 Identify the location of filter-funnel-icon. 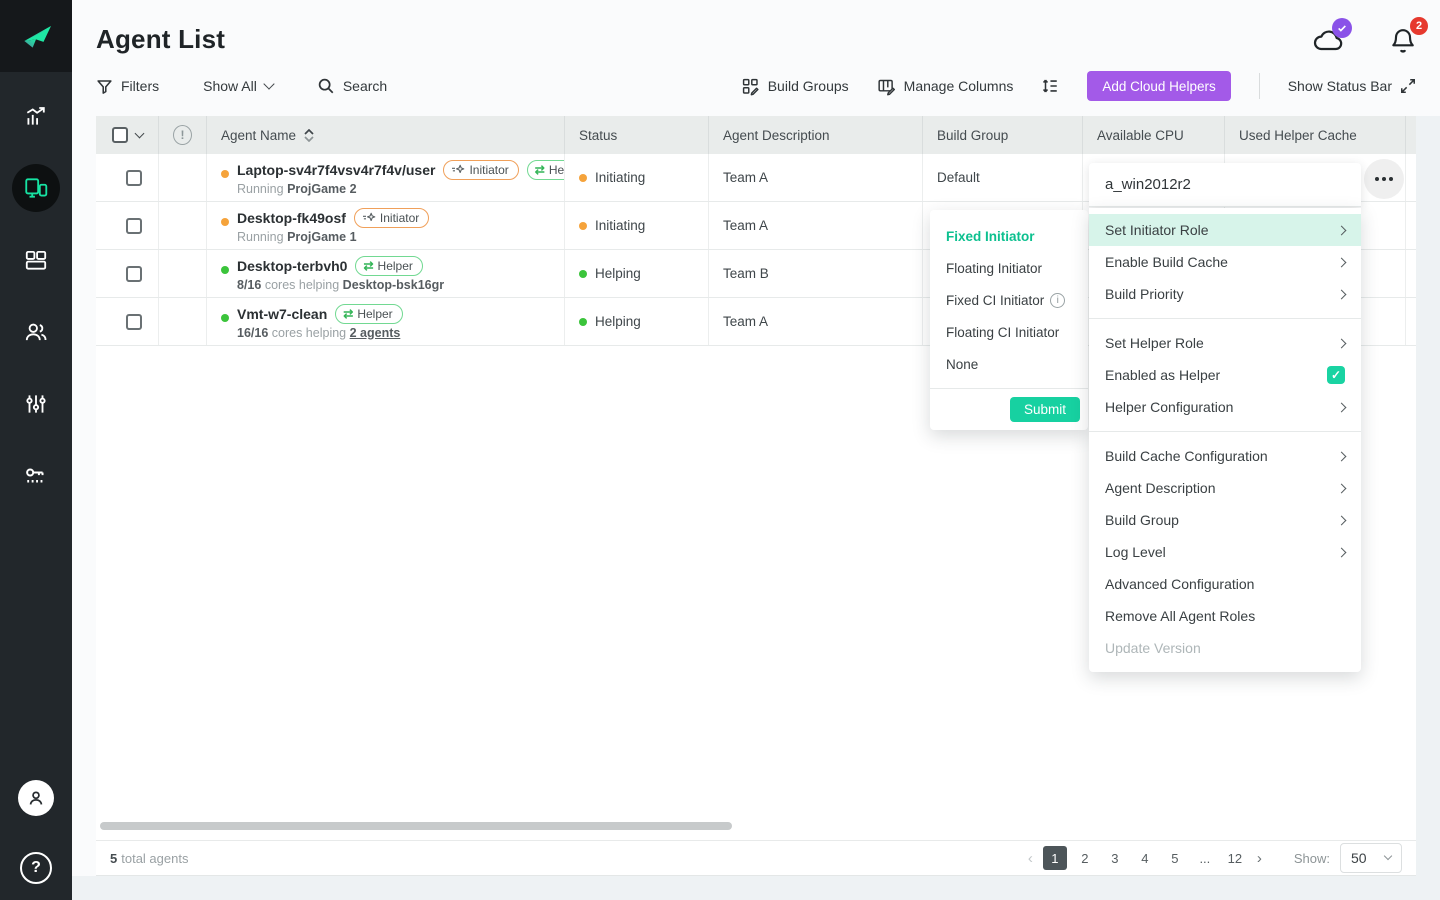
(104, 86).